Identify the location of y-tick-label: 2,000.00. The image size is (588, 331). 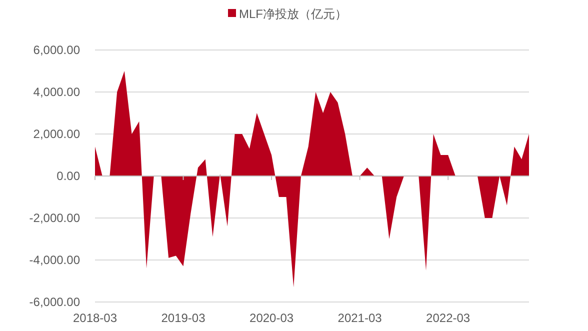
(56, 134).